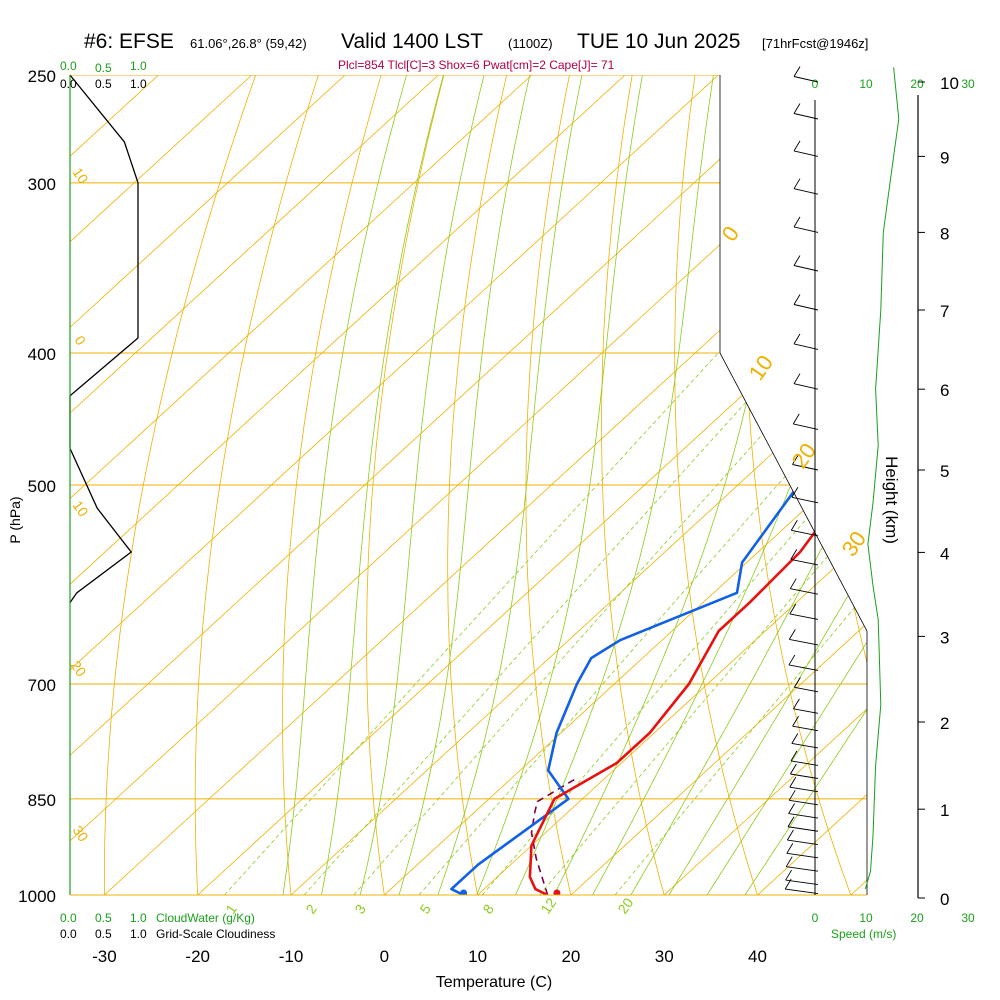 Image resolution: width=1000 pixels, height=1000 pixels. Describe the element at coordinates (81, 341) in the screenshot. I see `isotherm-label-left: 0` at that location.